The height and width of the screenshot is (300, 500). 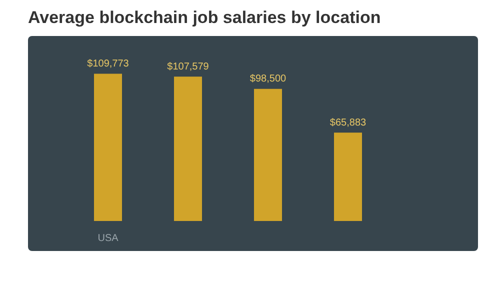 What do you see at coordinates (268, 79) in the screenshot?
I see `data-label: $98,500` at bounding box center [268, 79].